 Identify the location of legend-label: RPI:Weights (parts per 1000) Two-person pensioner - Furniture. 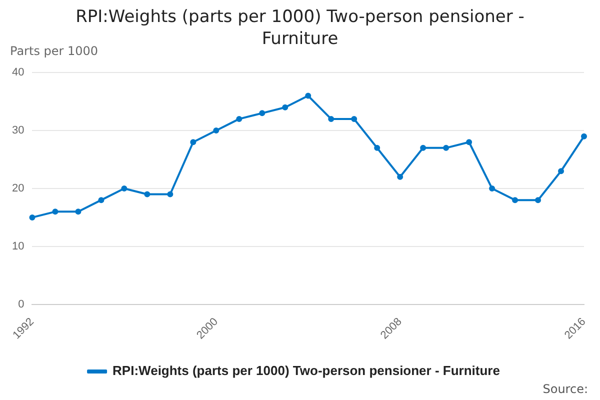
(306, 370).